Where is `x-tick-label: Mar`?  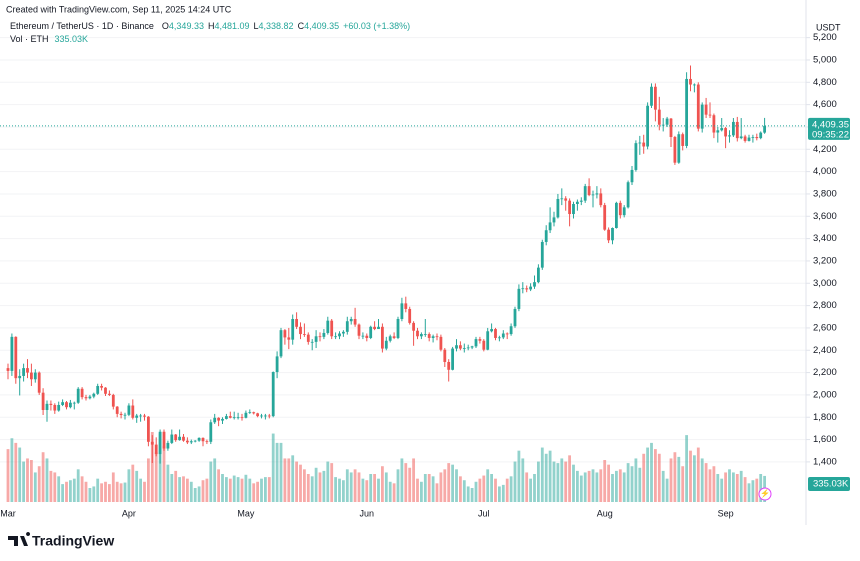
x-tick-label: Mar is located at coordinates (8, 513).